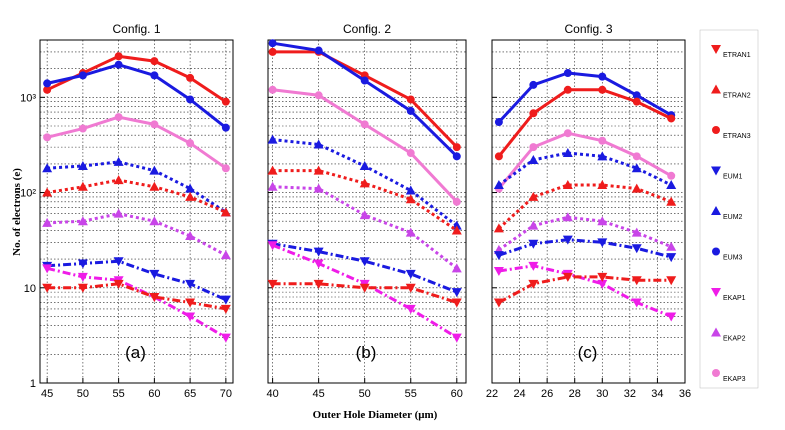 Image resolution: width=785 pixels, height=430 pixels. What do you see at coordinates (137, 187) in the screenshot?
I see `series-line-eum2` at bounding box center [137, 187].